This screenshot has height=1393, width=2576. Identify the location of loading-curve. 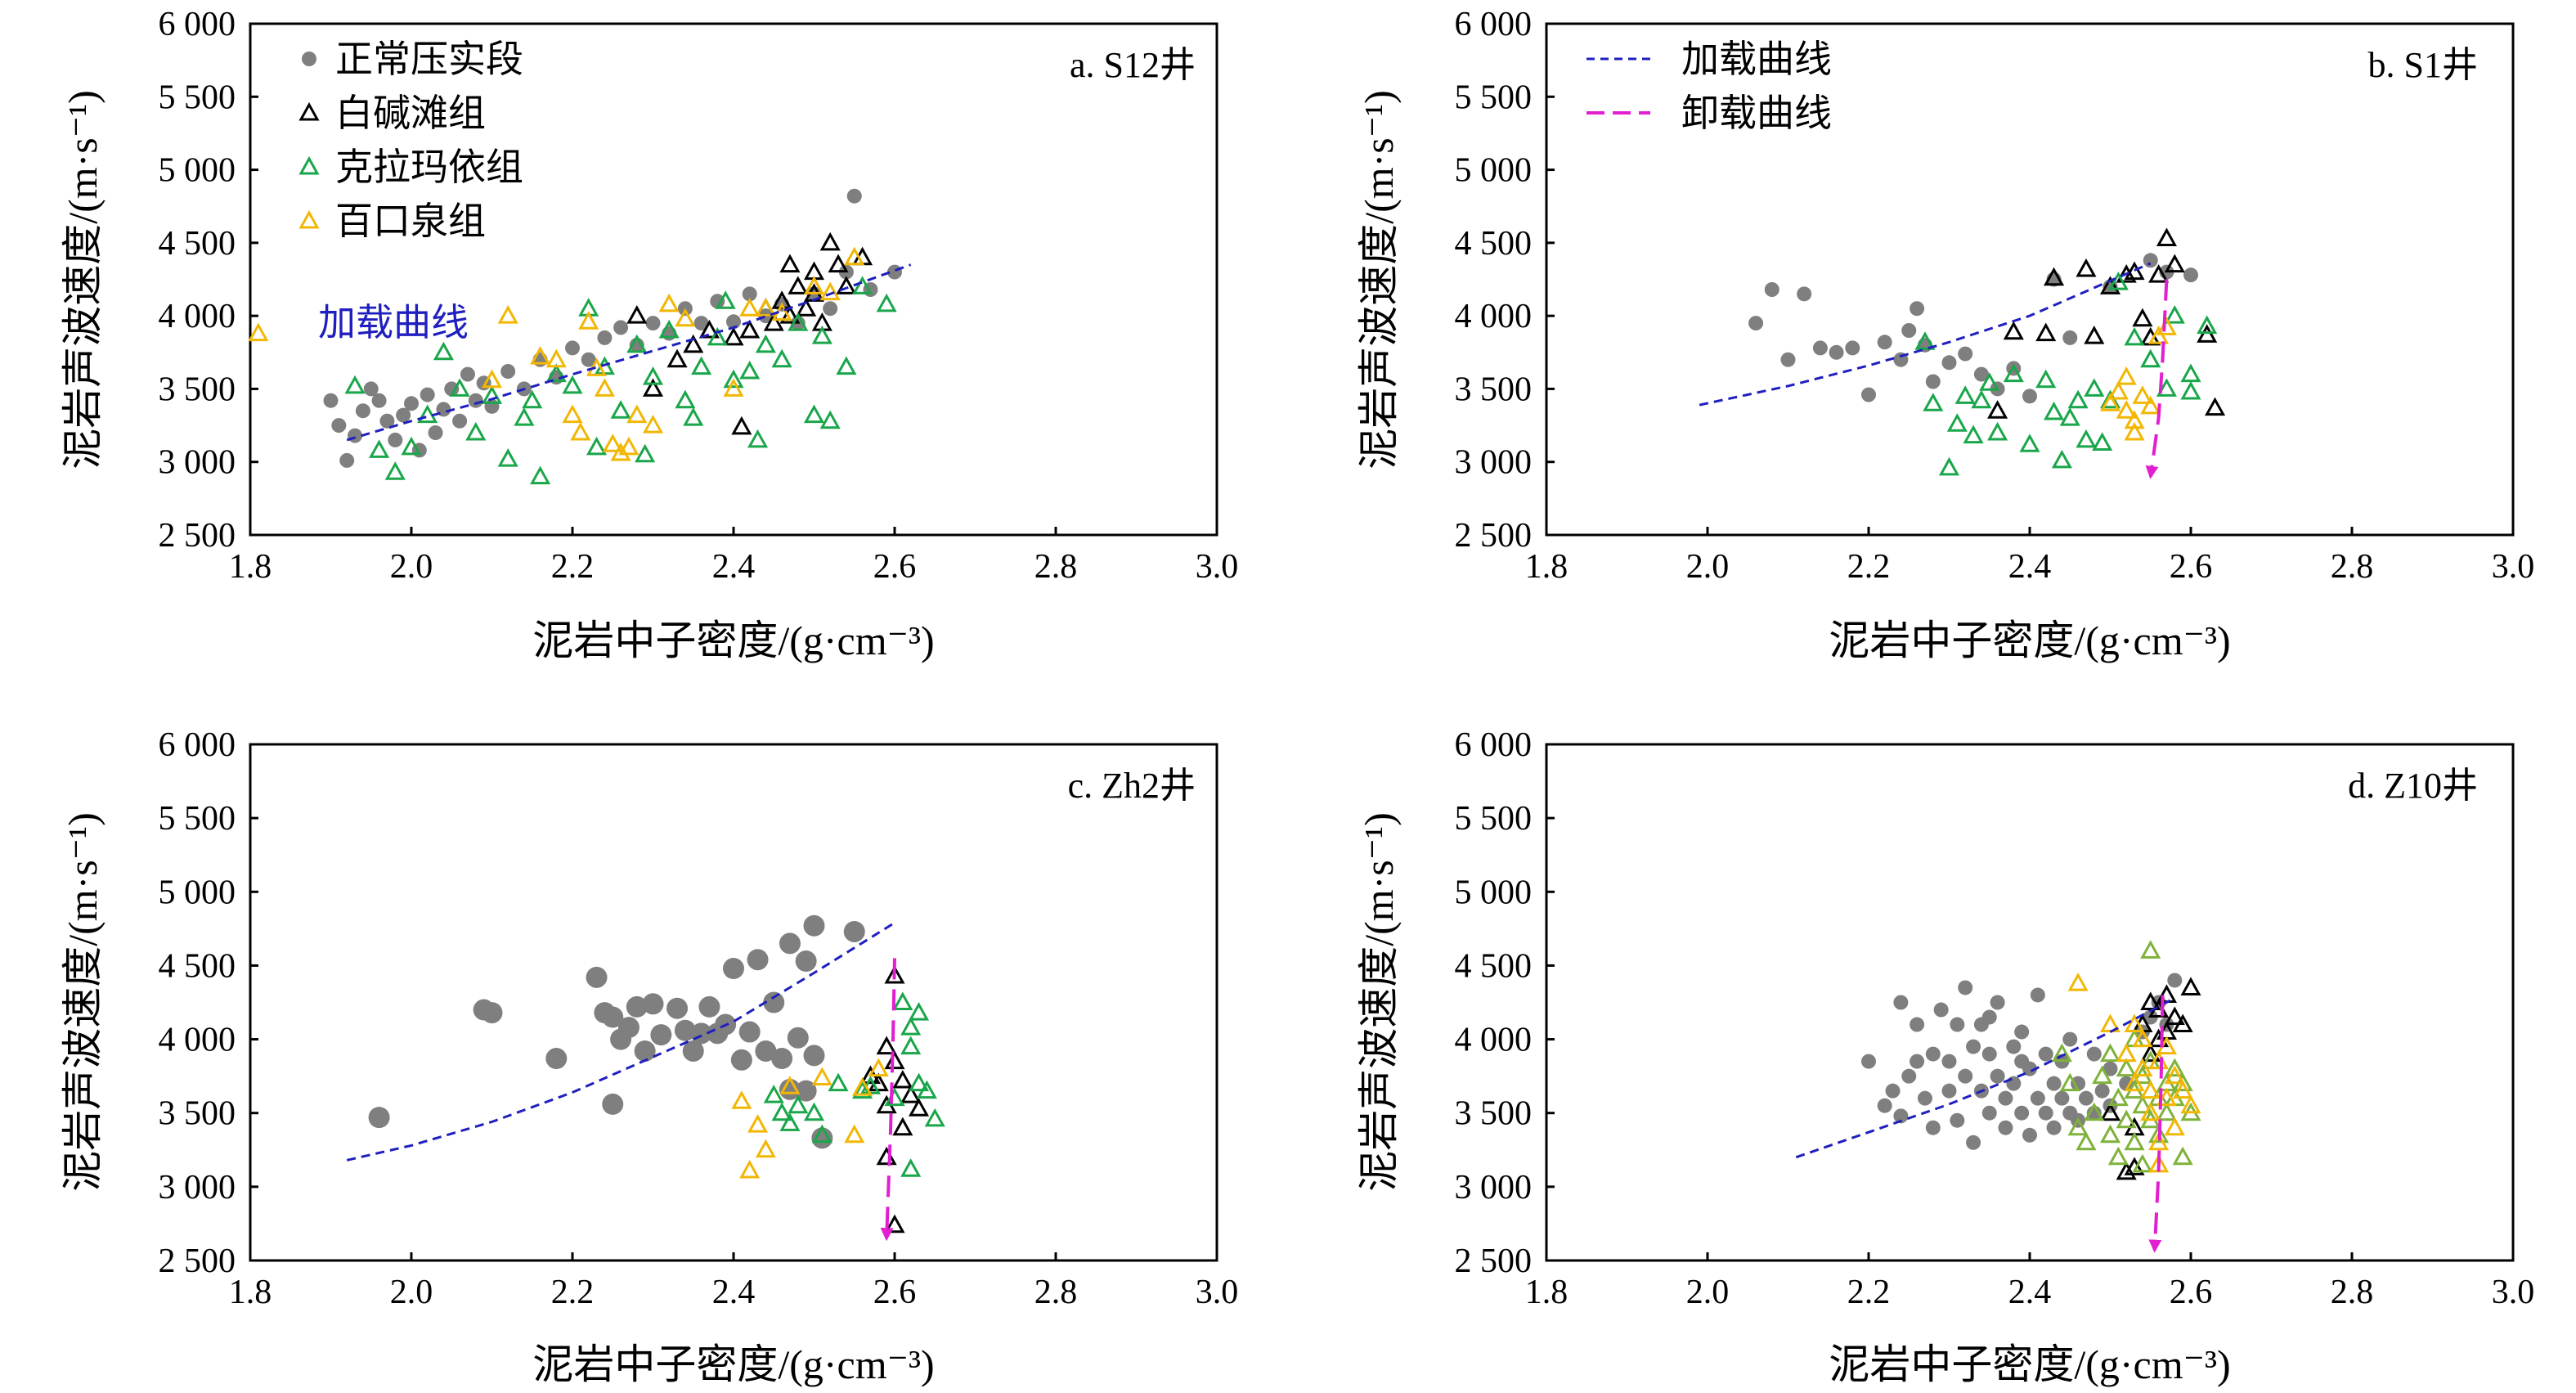
(629, 352).